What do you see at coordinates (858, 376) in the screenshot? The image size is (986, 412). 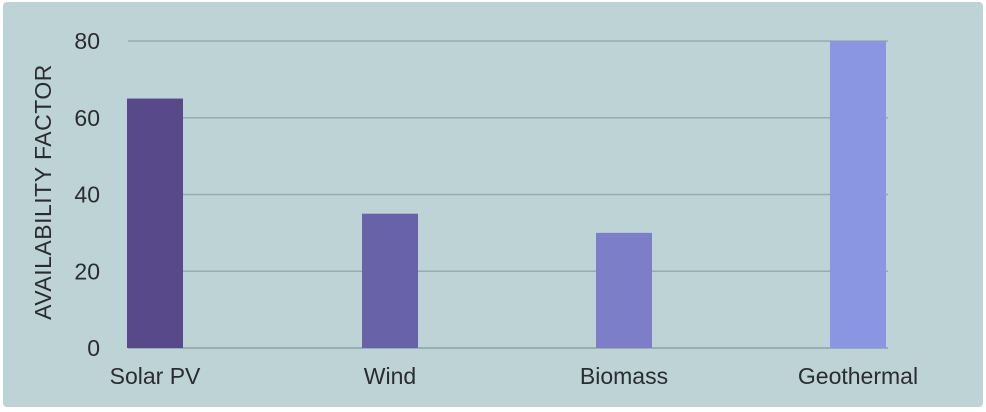 I see `x-tick-label: Geothermal` at bounding box center [858, 376].